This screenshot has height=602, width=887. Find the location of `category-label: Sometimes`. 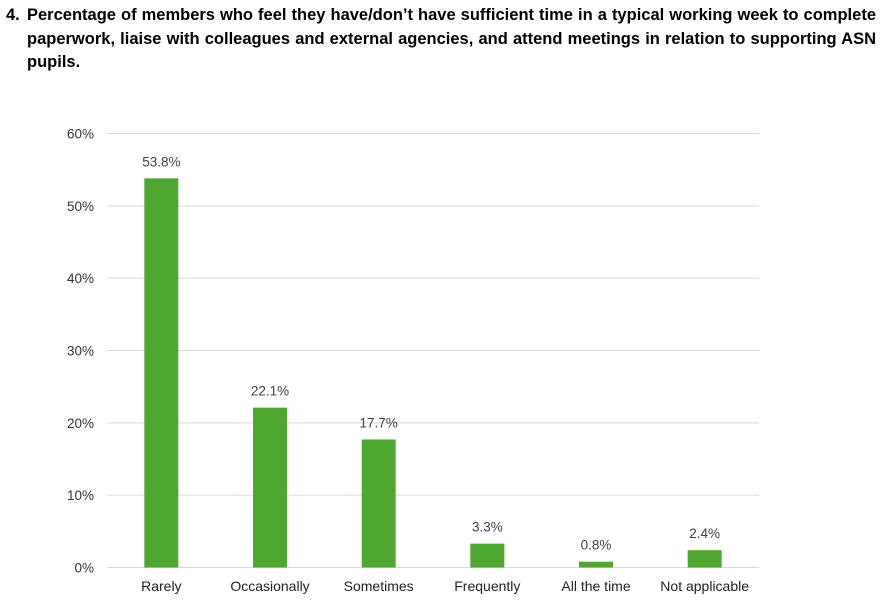

category-label: Sometimes is located at coordinates (379, 586).